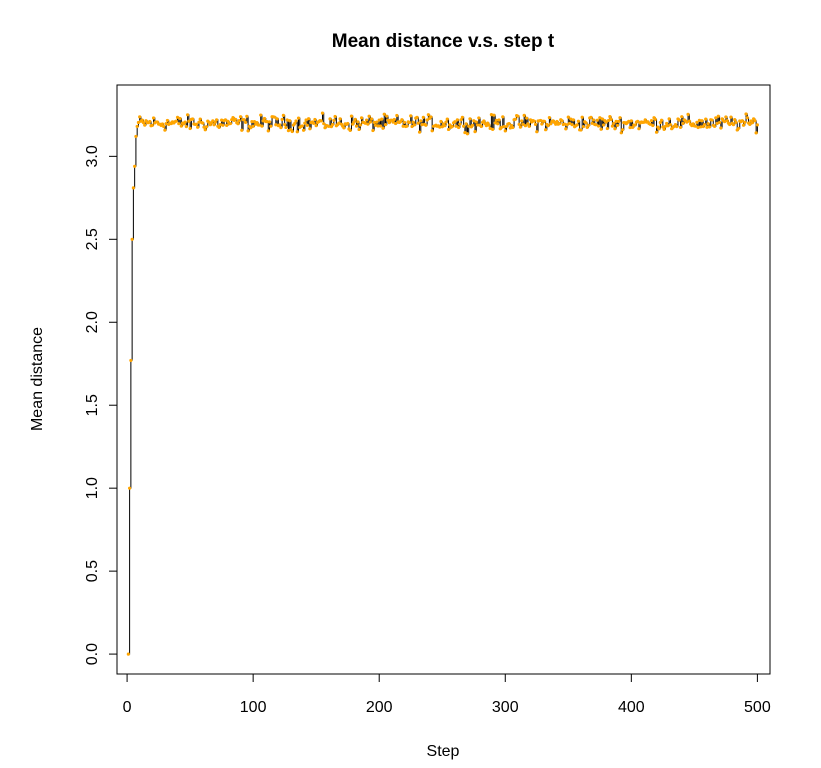  Describe the element at coordinates (92, 488) in the screenshot. I see `y-tick-label: 1.0` at that location.